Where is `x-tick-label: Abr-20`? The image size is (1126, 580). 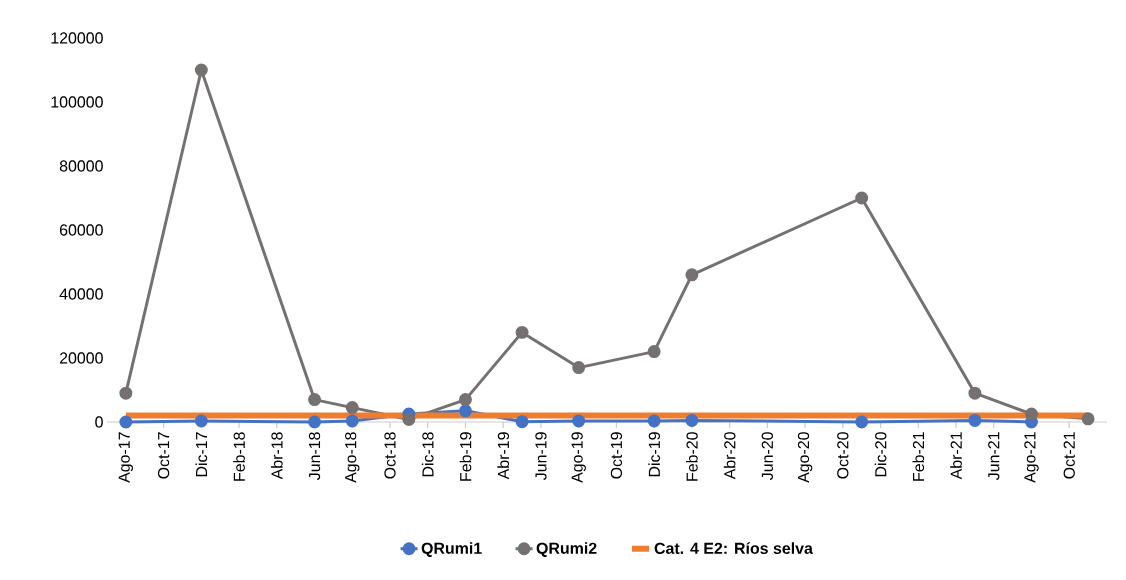 x-tick-label: Abr-20 is located at coordinates (729, 456).